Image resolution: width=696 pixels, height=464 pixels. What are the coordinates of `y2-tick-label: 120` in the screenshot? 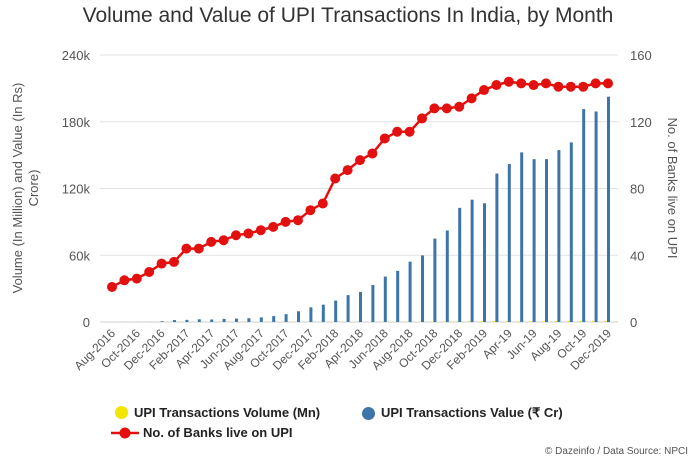 It's located at (641, 122).